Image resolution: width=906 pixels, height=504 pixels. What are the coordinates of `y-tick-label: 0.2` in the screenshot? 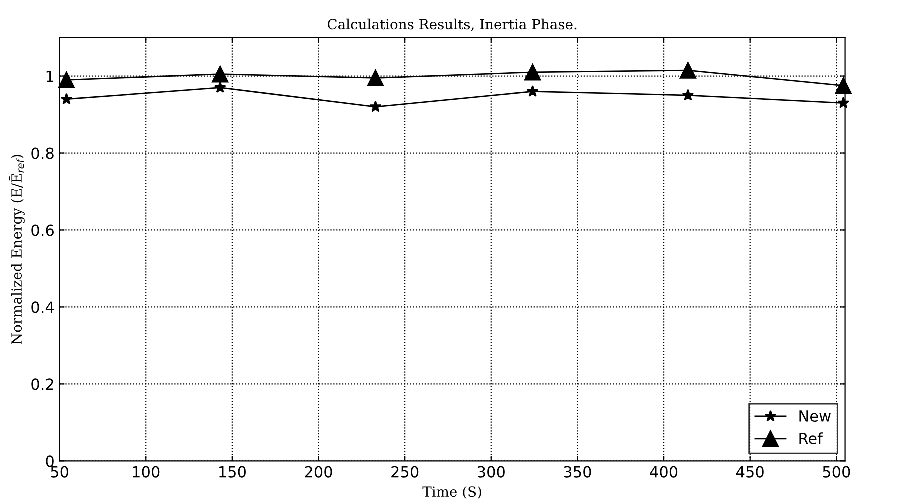 It's located at (43, 384).